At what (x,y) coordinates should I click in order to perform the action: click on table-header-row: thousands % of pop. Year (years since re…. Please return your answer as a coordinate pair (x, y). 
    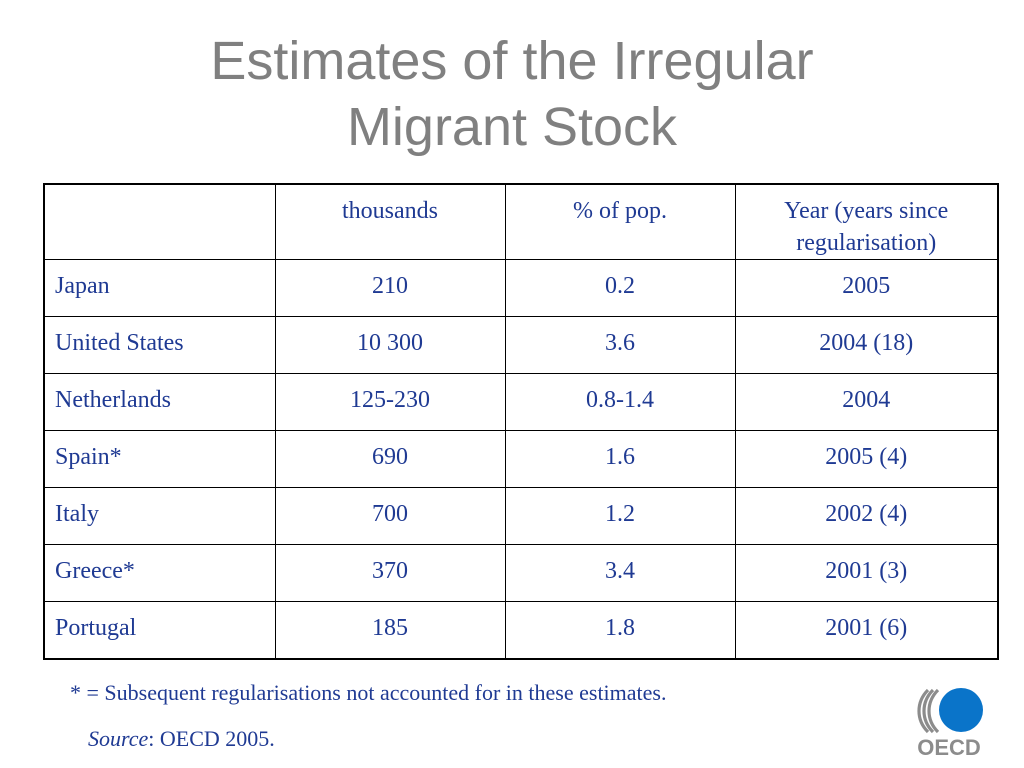
    Looking at the image, I should click on (521, 221).